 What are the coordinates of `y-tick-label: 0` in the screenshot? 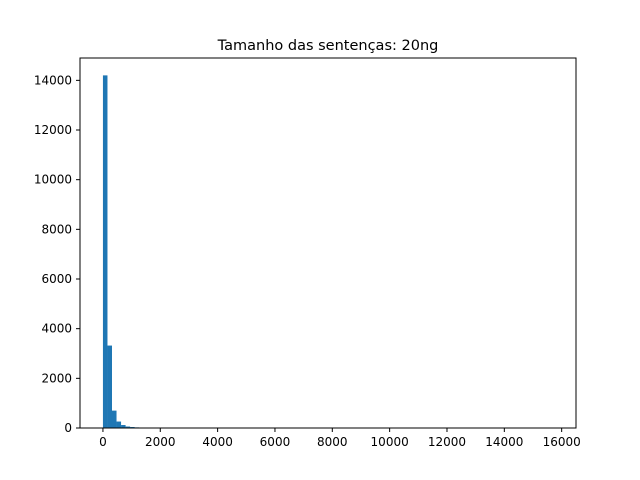 It's located at (68, 428).